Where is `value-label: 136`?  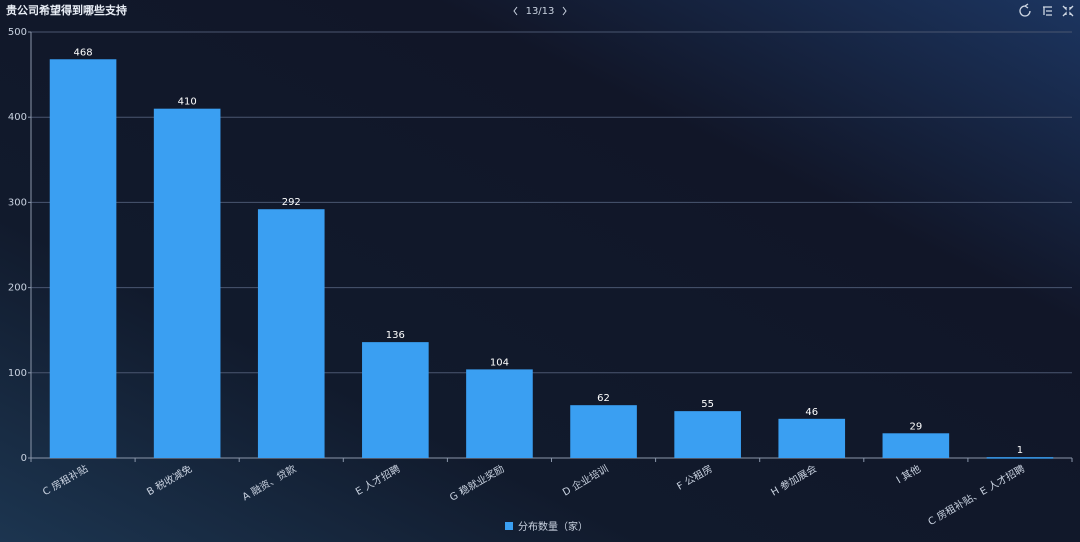
value-label: 136 is located at coordinates (395, 335).